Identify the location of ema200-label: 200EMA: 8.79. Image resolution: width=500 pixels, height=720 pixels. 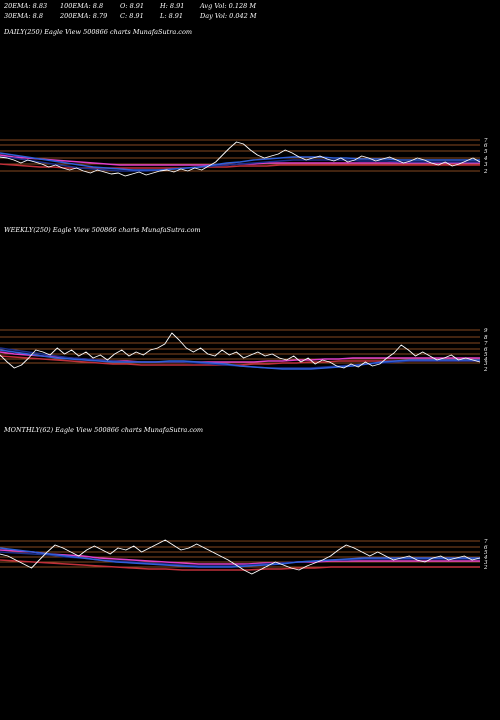
(84, 16).